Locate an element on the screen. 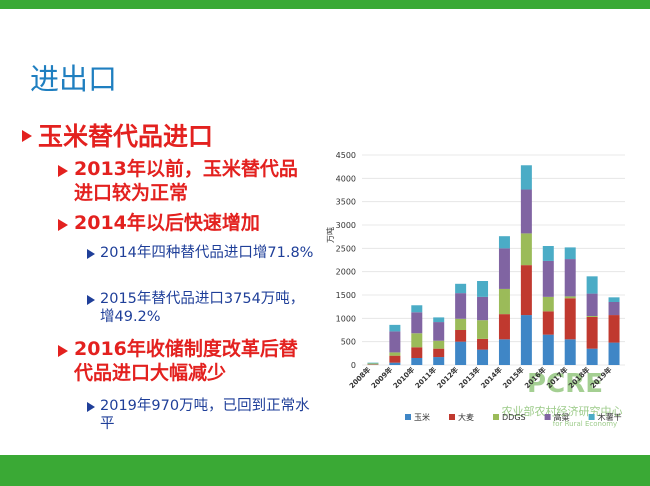 This screenshot has width=650, height=486. x-tick-label: 2015年 is located at coordinates (513, 377).